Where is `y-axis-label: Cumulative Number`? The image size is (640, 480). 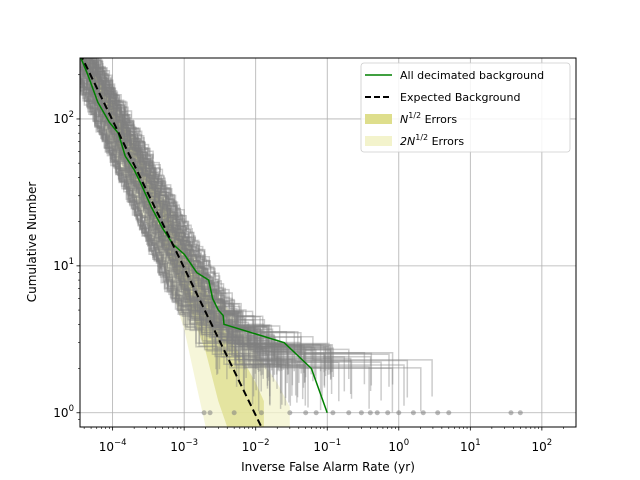 y-axis-label: Cumulative Number is located at coordinates (32, 242).